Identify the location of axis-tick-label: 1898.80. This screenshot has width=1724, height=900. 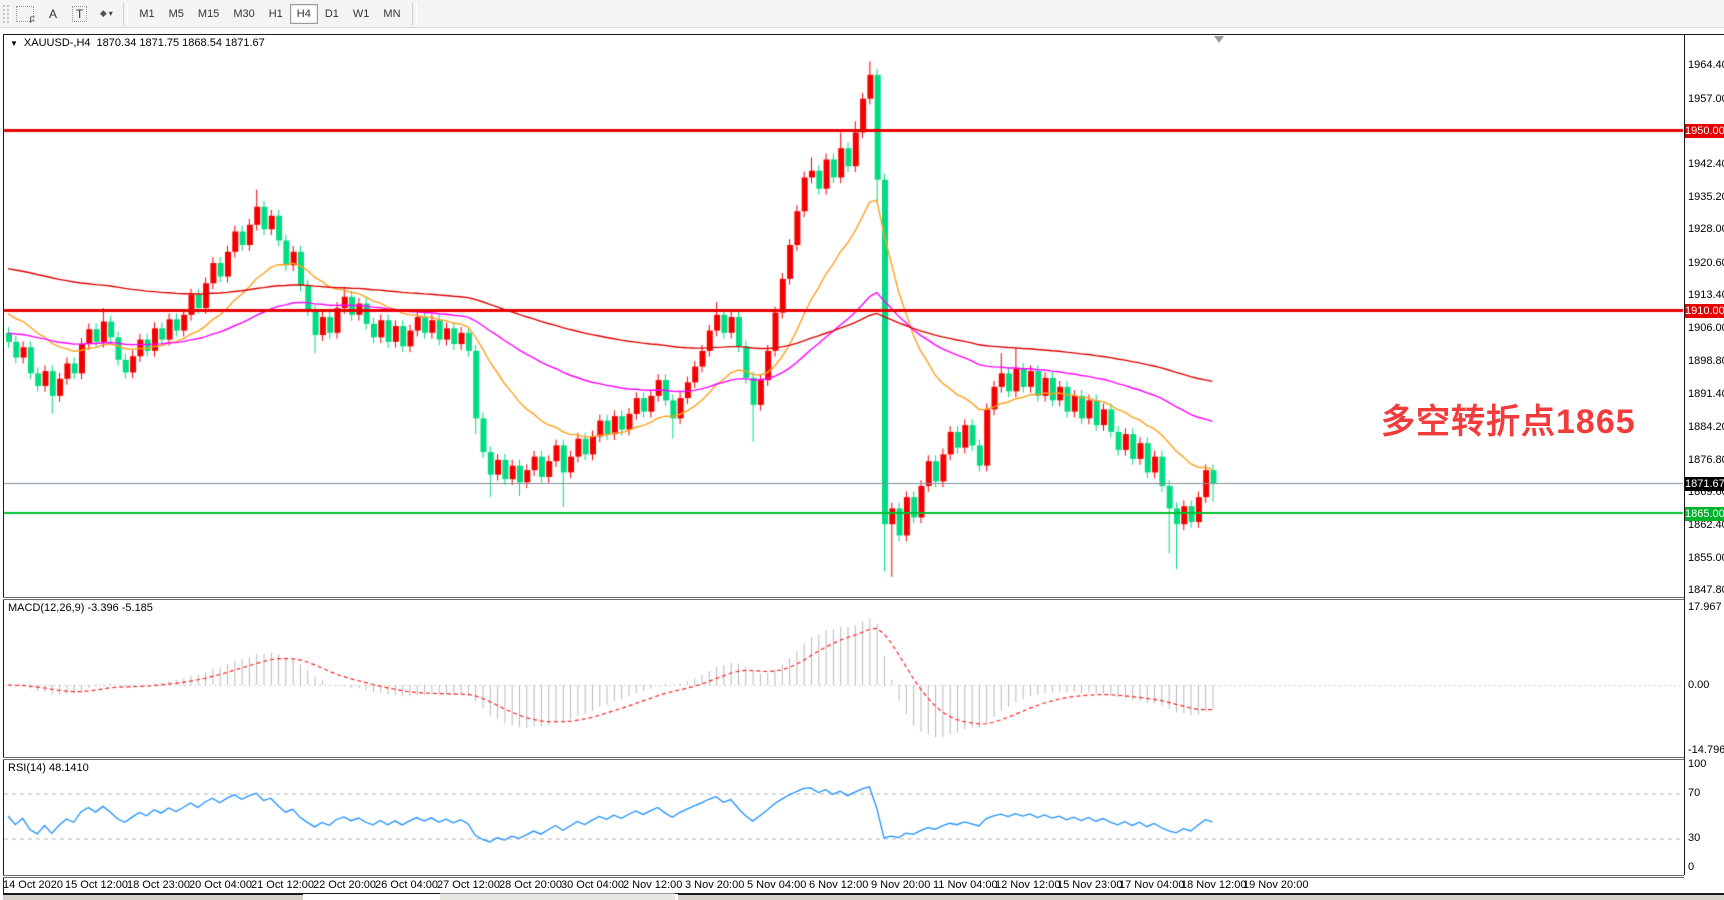
(1706, 361).